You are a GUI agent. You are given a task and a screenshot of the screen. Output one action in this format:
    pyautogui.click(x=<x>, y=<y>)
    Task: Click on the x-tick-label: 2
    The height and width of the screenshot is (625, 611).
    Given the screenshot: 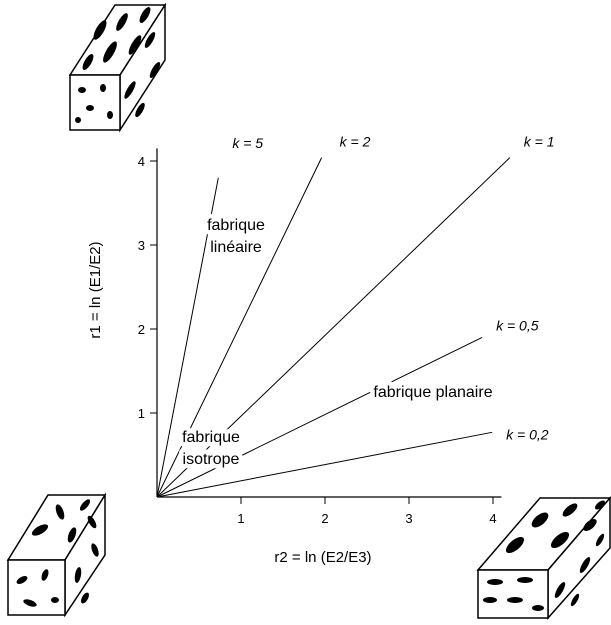 What is the action you would take?
    pyautogui.click(x=324, y=518)
    